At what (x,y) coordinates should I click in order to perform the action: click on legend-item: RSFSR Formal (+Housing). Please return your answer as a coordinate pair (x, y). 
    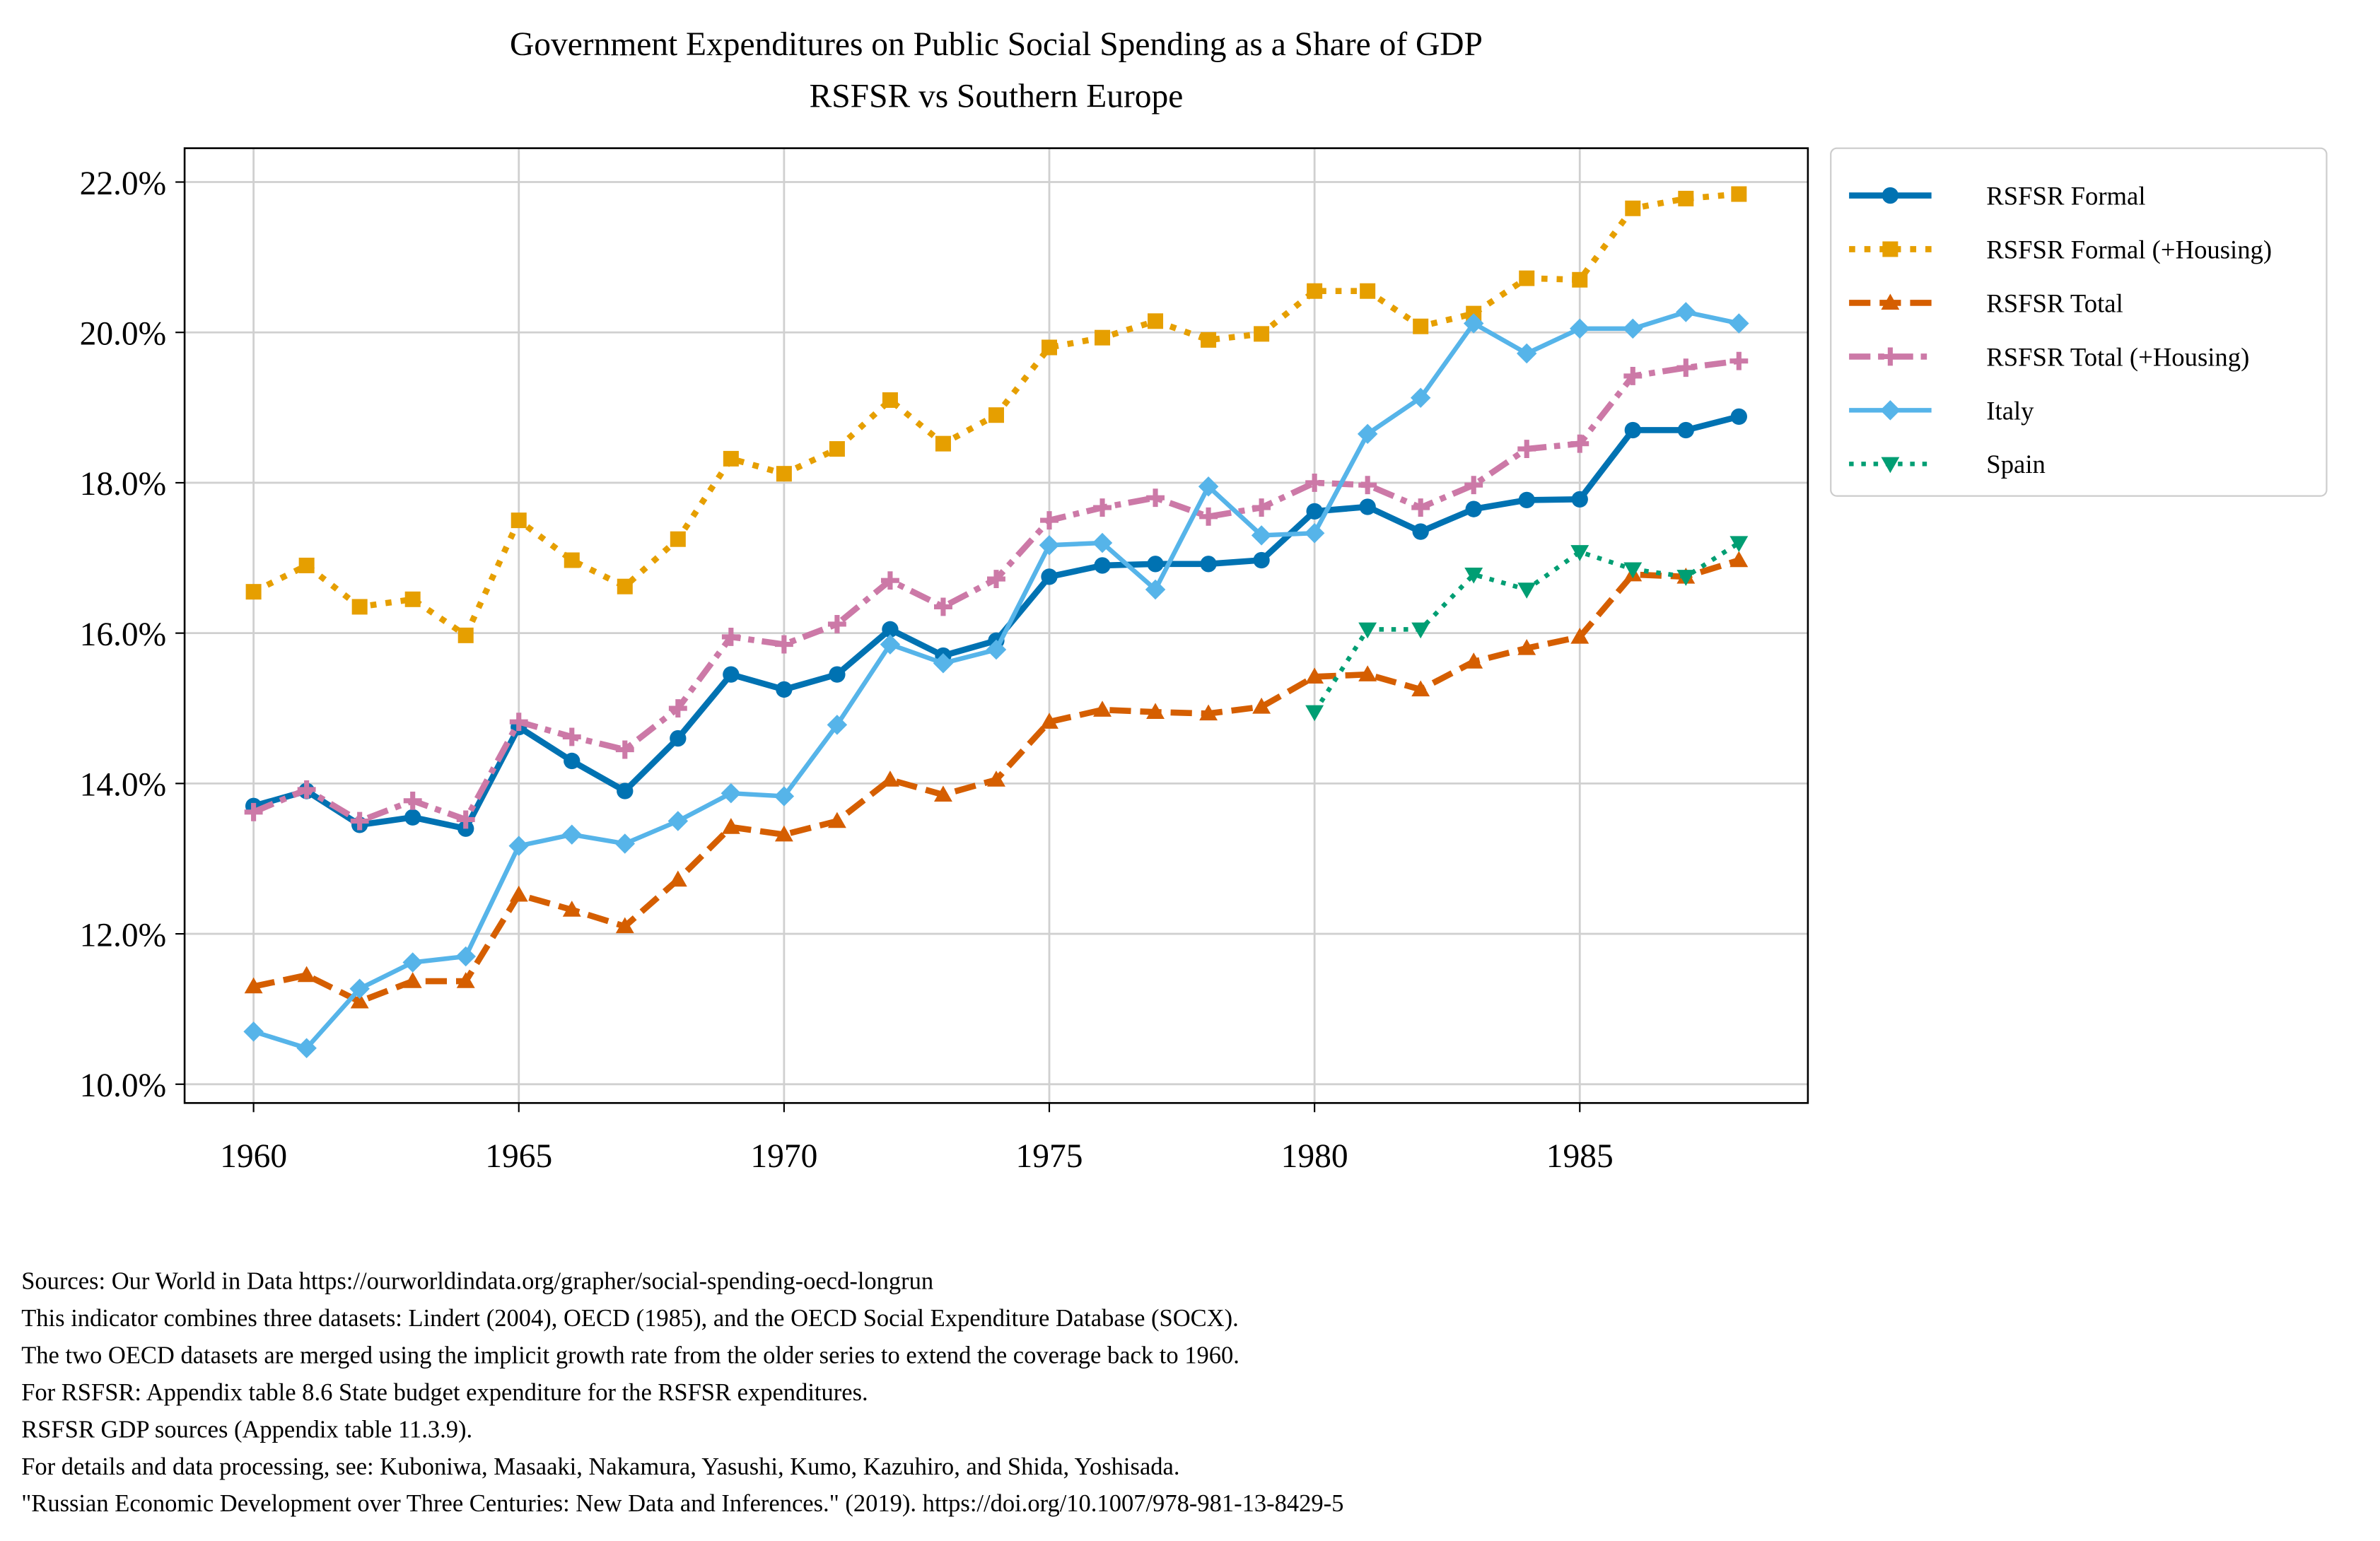
    Looking at the image, I should click on (2060, 249).